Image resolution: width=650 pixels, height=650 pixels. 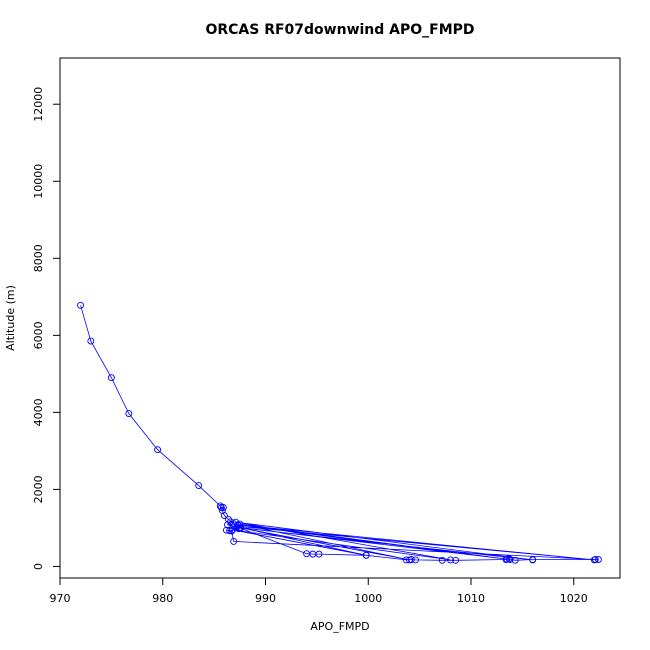 I want to click on x-axis-label: APO_FMPD, so click(x=339, y=626).